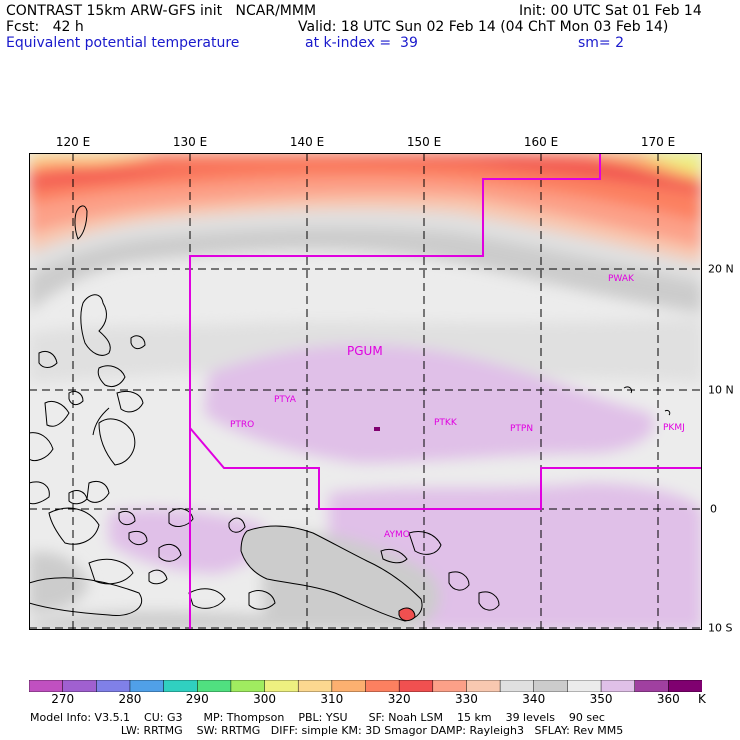  I want to click on station-pkmj: PKMJ, so click(674, 428).